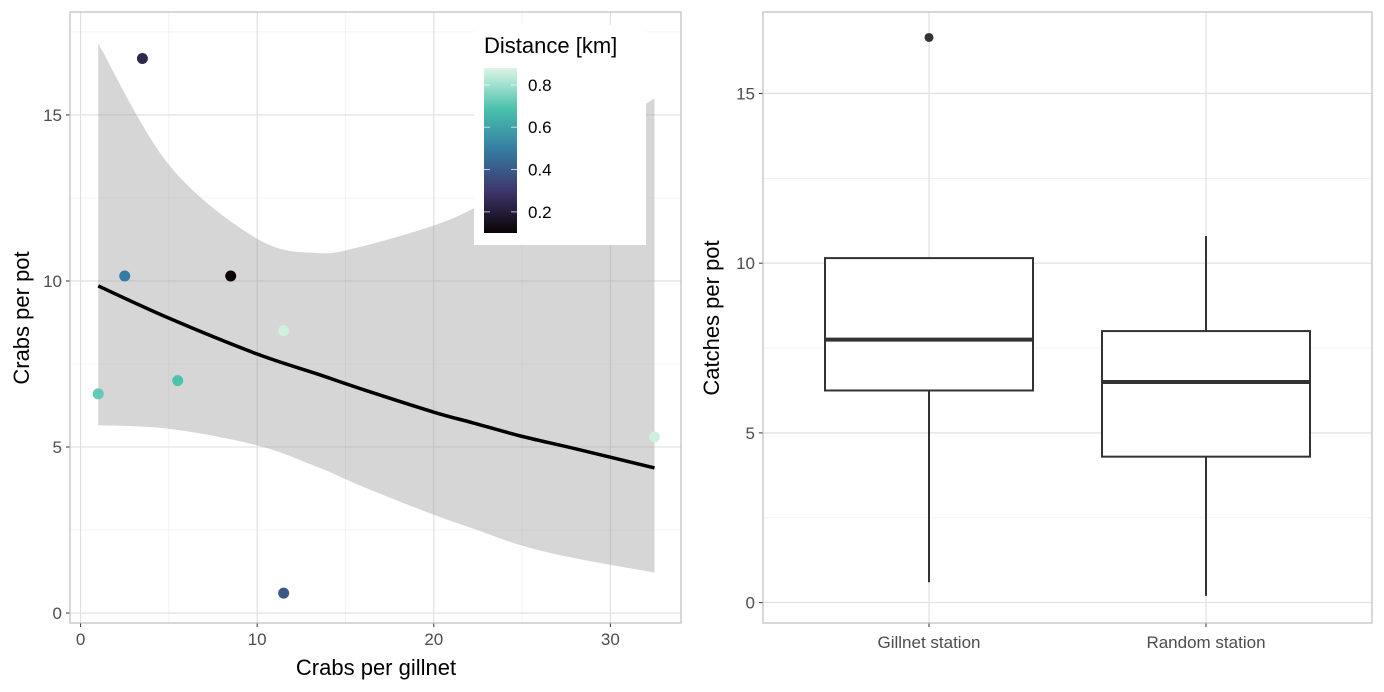  I want to click on x-category-label: Random station, so click(1205, 642).